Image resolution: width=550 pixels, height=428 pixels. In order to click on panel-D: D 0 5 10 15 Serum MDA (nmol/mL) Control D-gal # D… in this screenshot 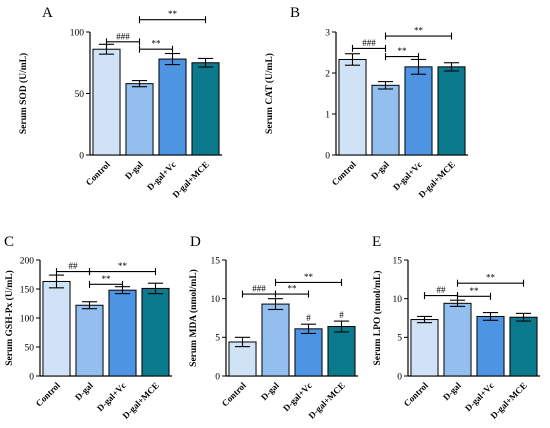, I will do `click(273, 327)`.